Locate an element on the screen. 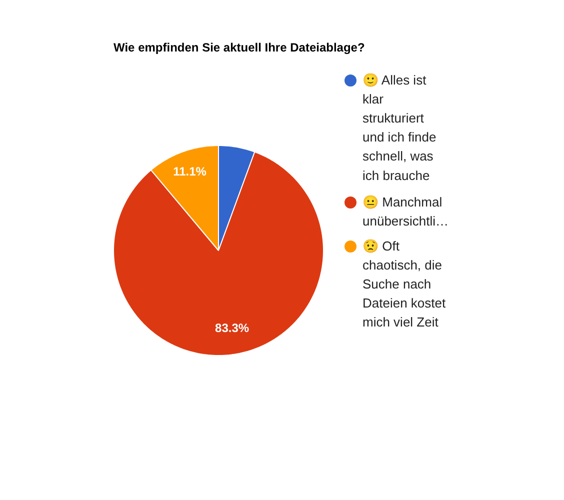 This screenshot has height=500, width=564. data-label: 83.3% is located at coordinates (232, 328).